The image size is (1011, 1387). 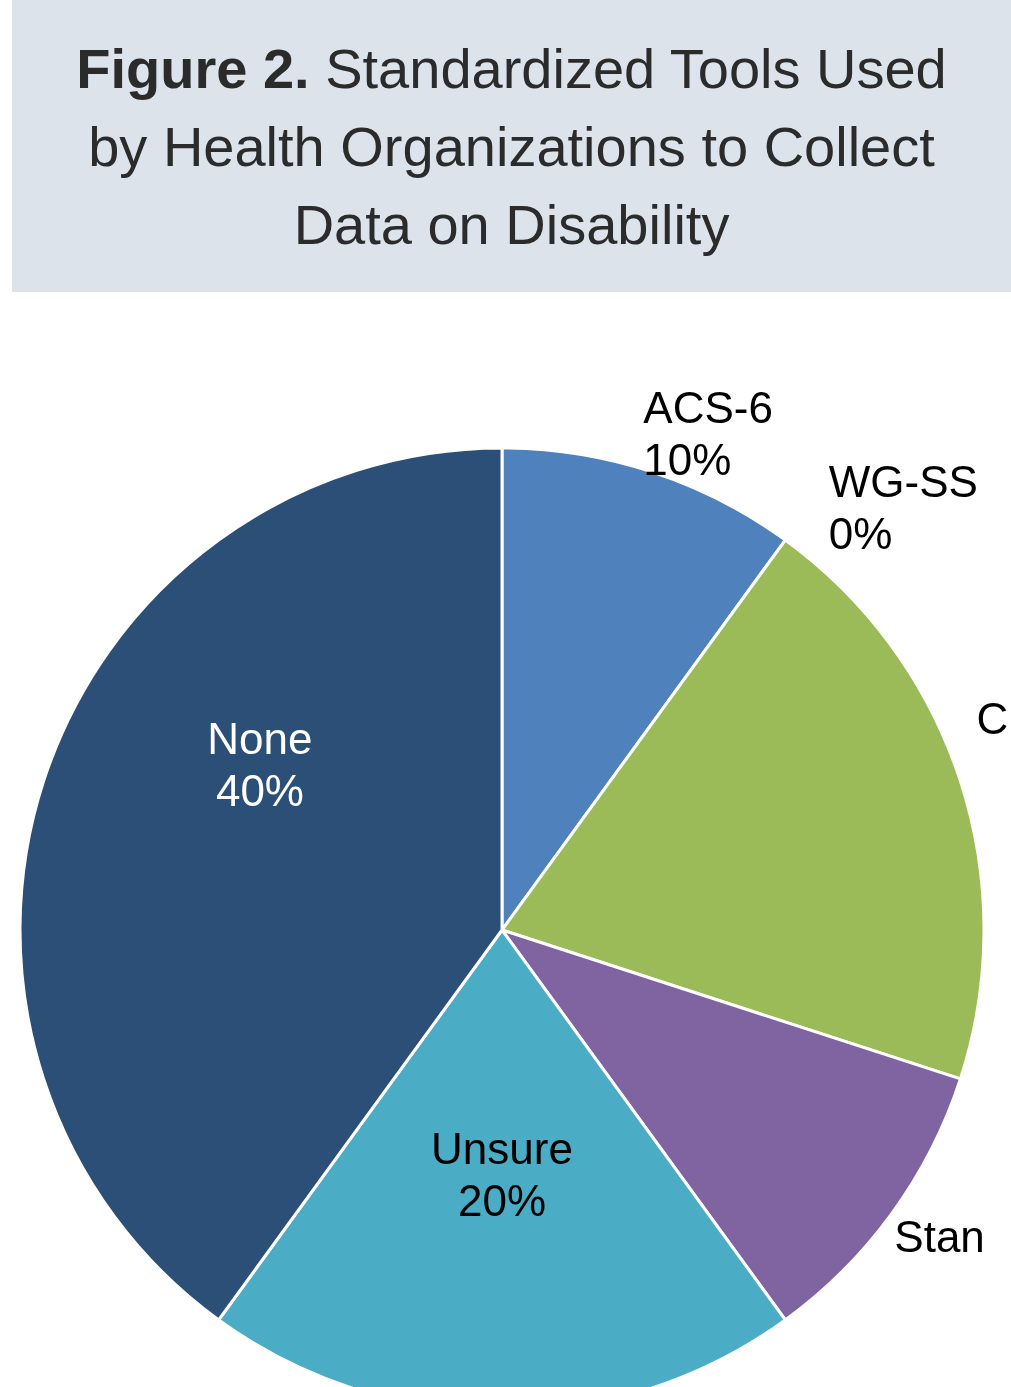 I want to click on data-label: 10%, so click(x=687, y=460).